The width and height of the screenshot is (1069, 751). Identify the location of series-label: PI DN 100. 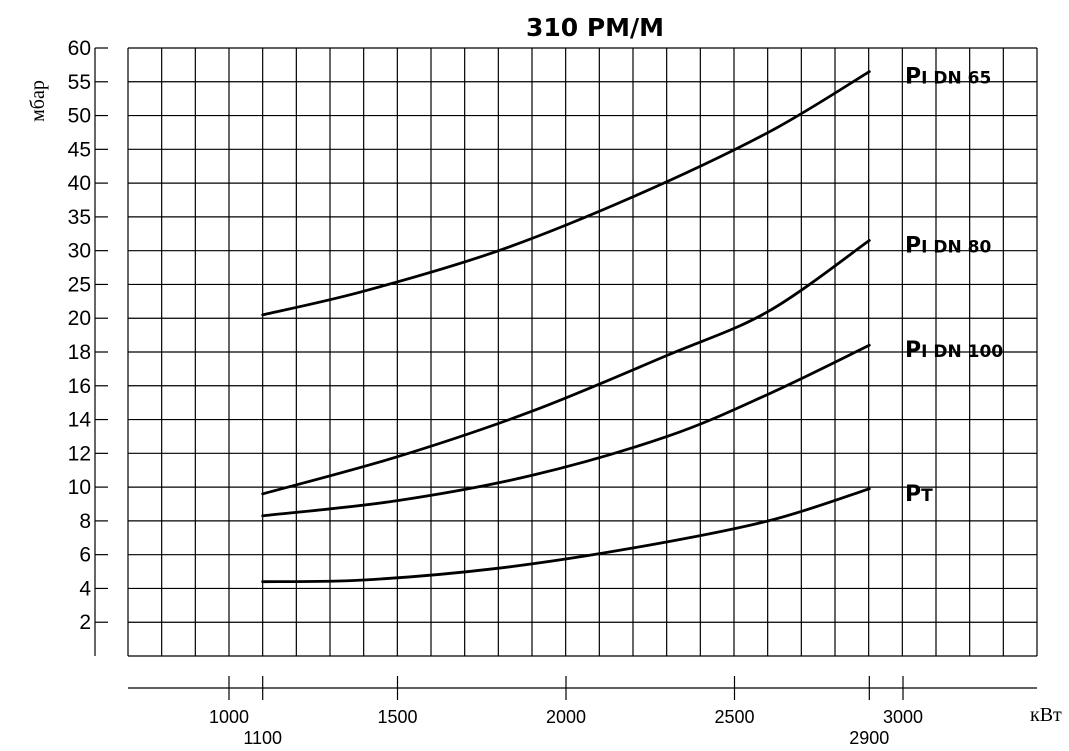
(954, 350).